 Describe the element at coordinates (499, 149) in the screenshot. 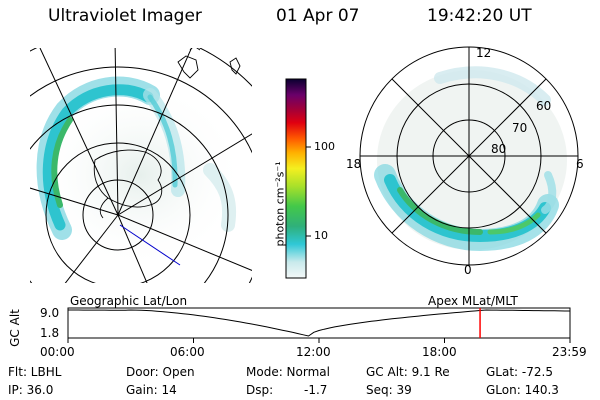

I see `mlat-label-80: 80` at that location.